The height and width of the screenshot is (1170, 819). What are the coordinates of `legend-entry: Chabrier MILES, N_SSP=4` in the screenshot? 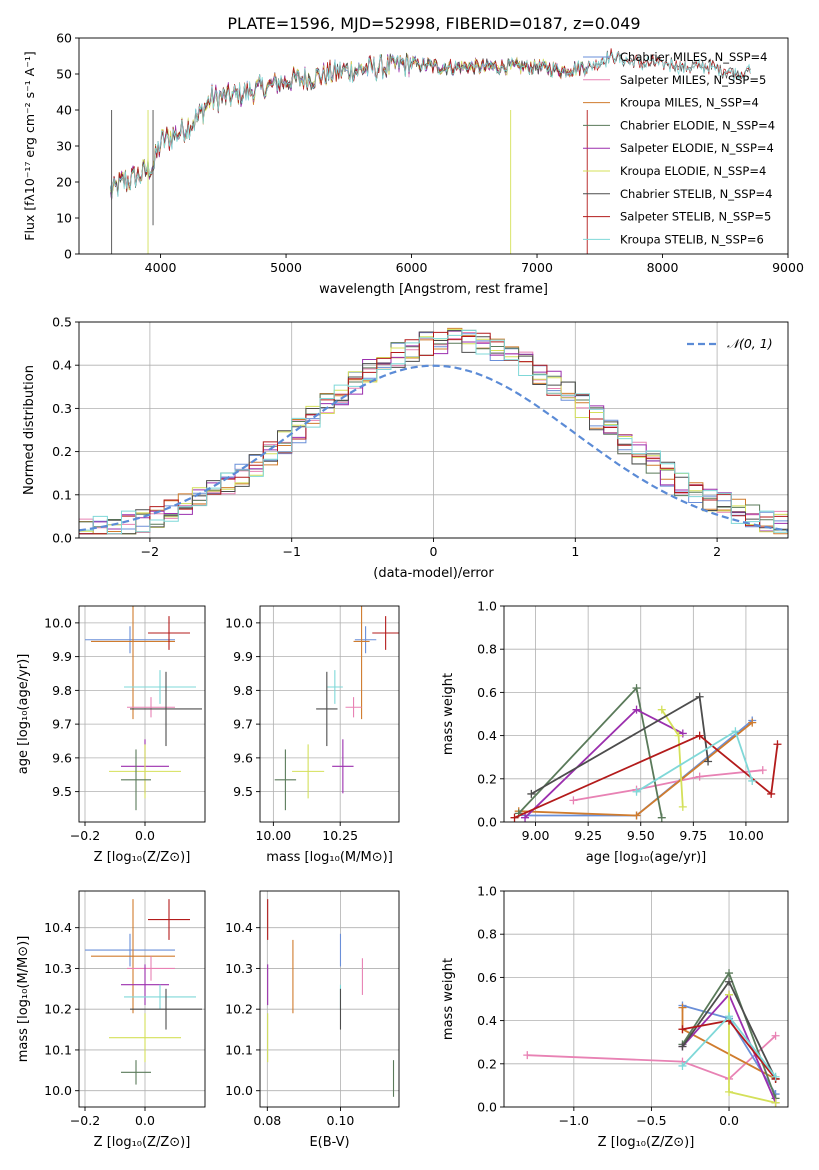 It's located at (693, 57).